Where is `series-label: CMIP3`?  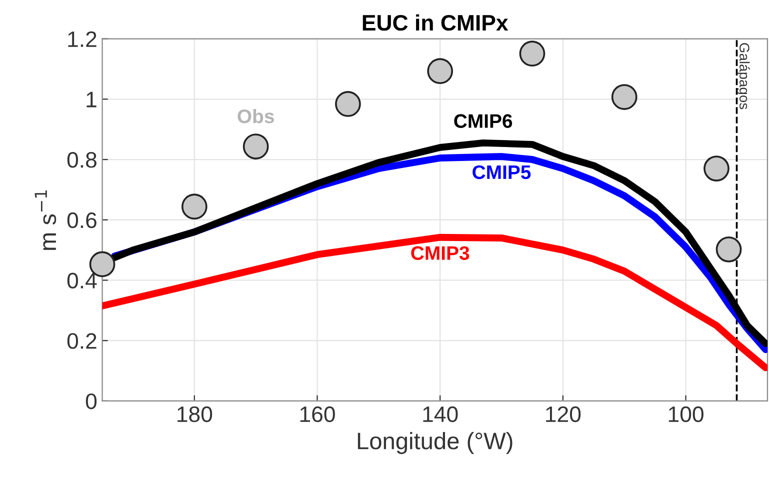
series-label: CMIP3 is located at coordinates (440, 253).